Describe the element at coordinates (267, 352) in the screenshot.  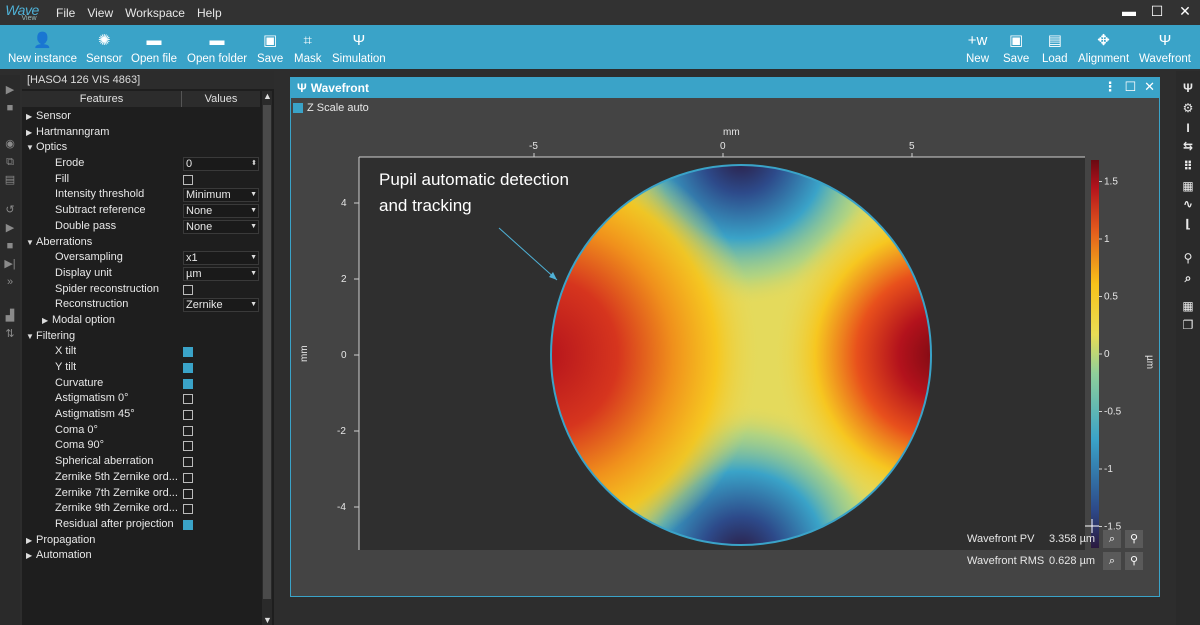
I see `scroll-thumb` at that location.